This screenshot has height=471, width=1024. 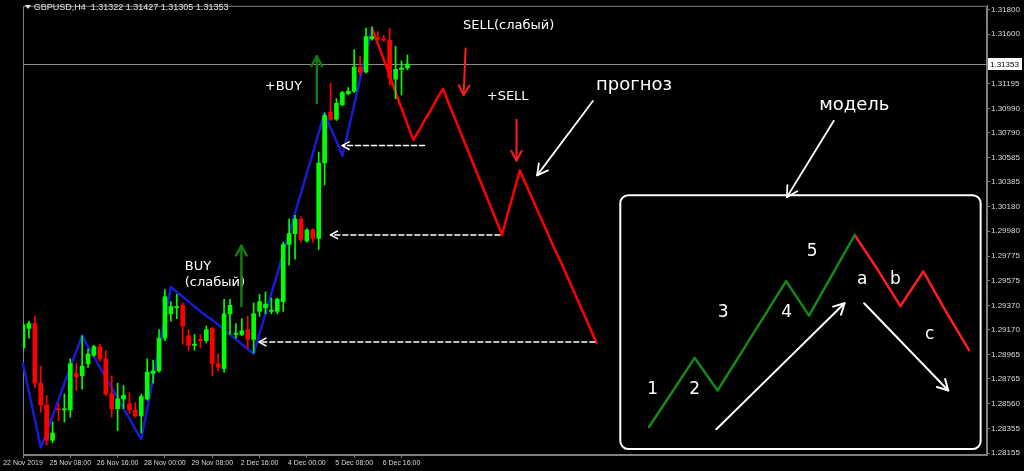 I want to click on y-tick-label: 1.28765, so click(x=1006, y=379).